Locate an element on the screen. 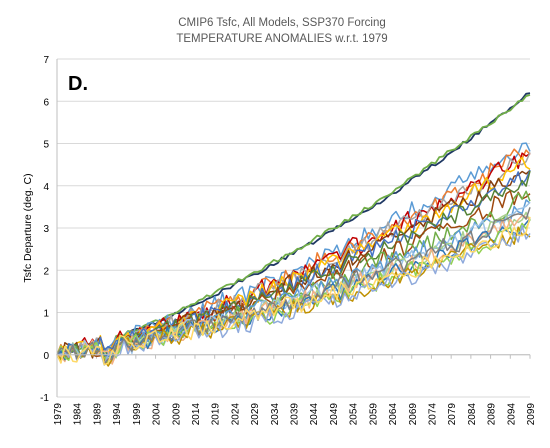 The width and height of the screenshot is (550, 448). x-tick-label: 2054 is located at coordinates (354, 414).